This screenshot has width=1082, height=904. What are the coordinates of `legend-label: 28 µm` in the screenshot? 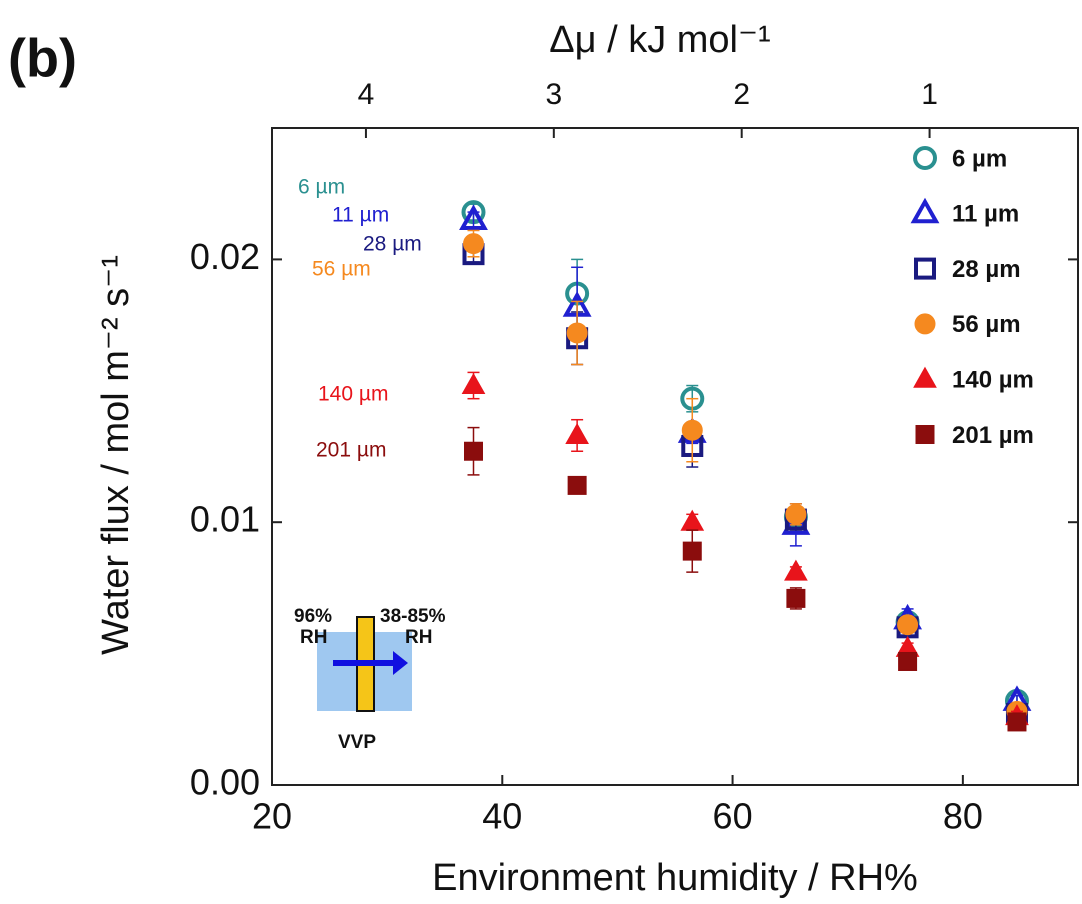 It's located at (986, 269).